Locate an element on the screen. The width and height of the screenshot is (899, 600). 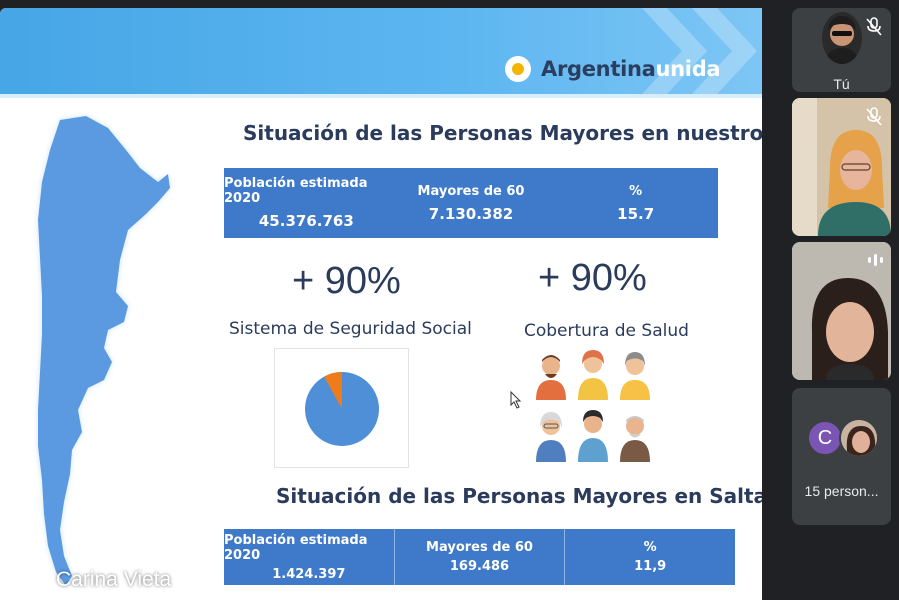
self-avatar is located at coordinates (842, 38).